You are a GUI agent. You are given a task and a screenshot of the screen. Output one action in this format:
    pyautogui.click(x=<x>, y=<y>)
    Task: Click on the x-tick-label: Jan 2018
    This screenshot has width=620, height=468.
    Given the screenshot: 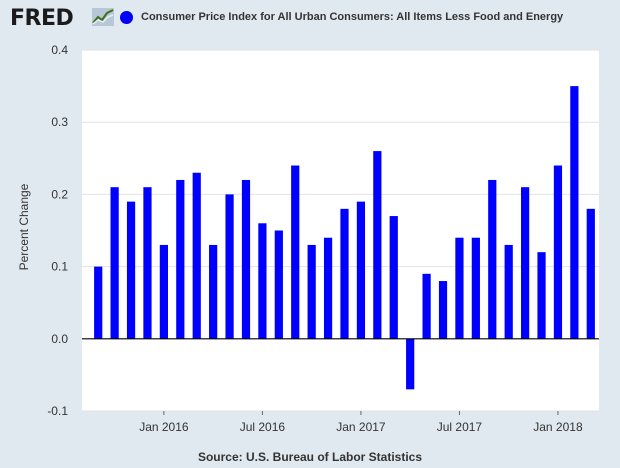 What is the action you would take?
    pyautogui.click(x=558, y=427)
    